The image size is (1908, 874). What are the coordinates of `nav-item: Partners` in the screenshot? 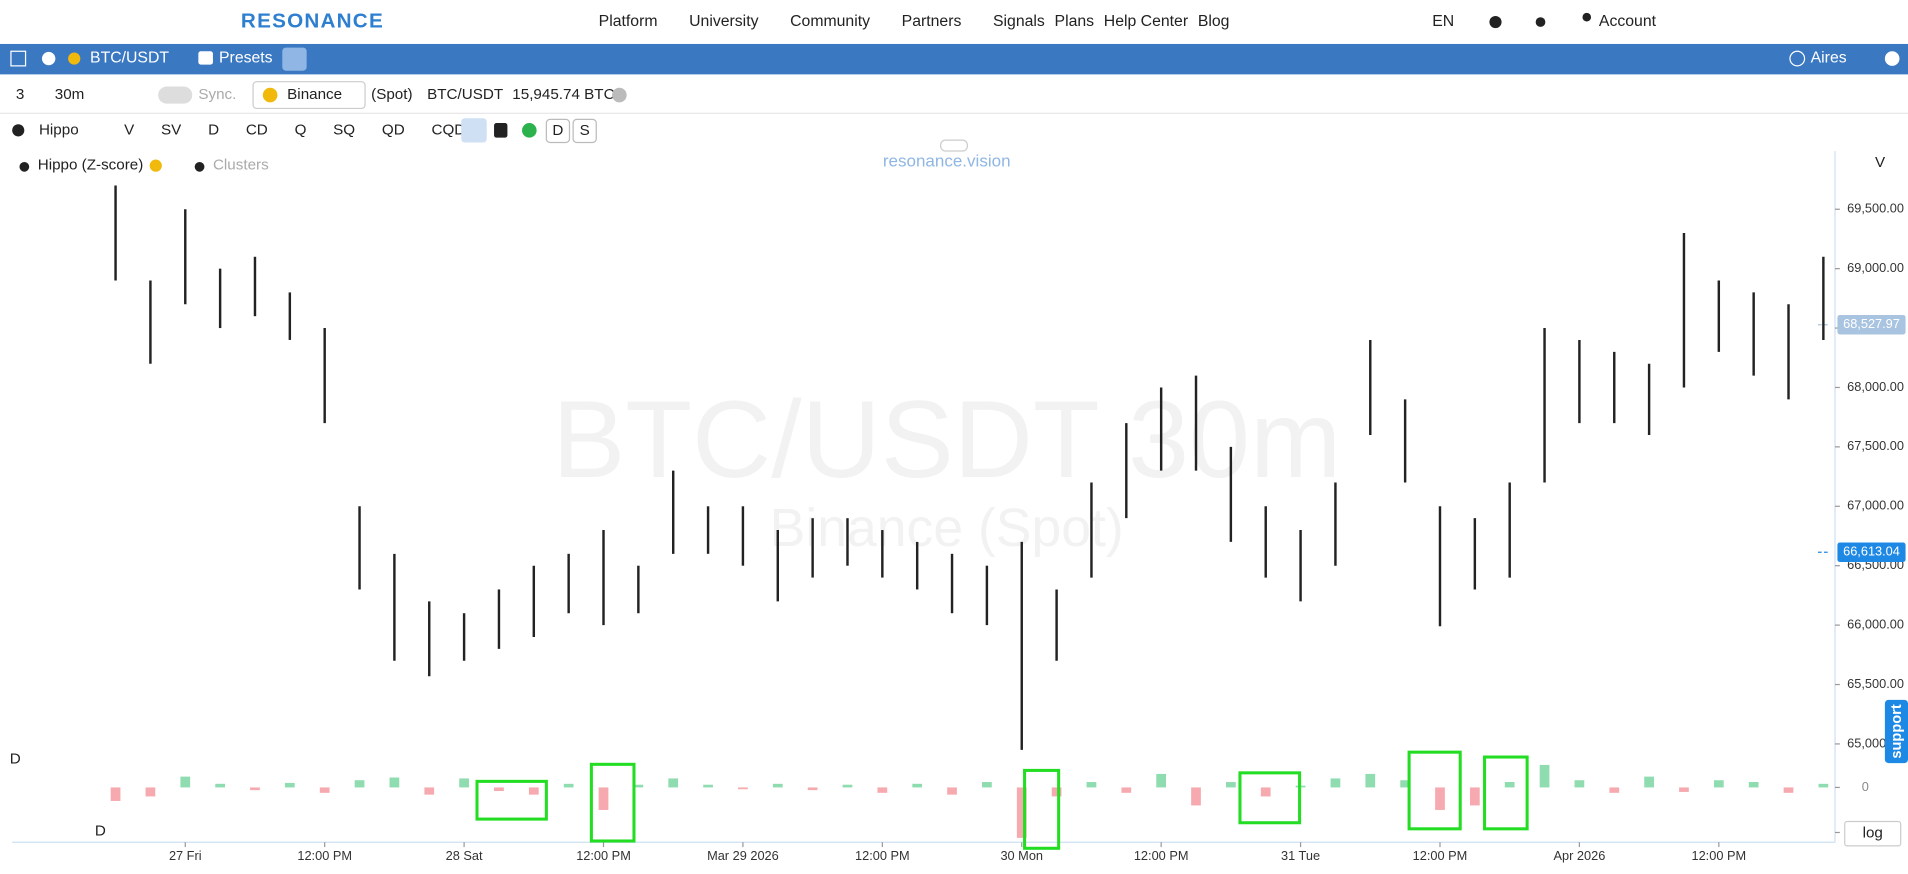 It's located at (932, 21).